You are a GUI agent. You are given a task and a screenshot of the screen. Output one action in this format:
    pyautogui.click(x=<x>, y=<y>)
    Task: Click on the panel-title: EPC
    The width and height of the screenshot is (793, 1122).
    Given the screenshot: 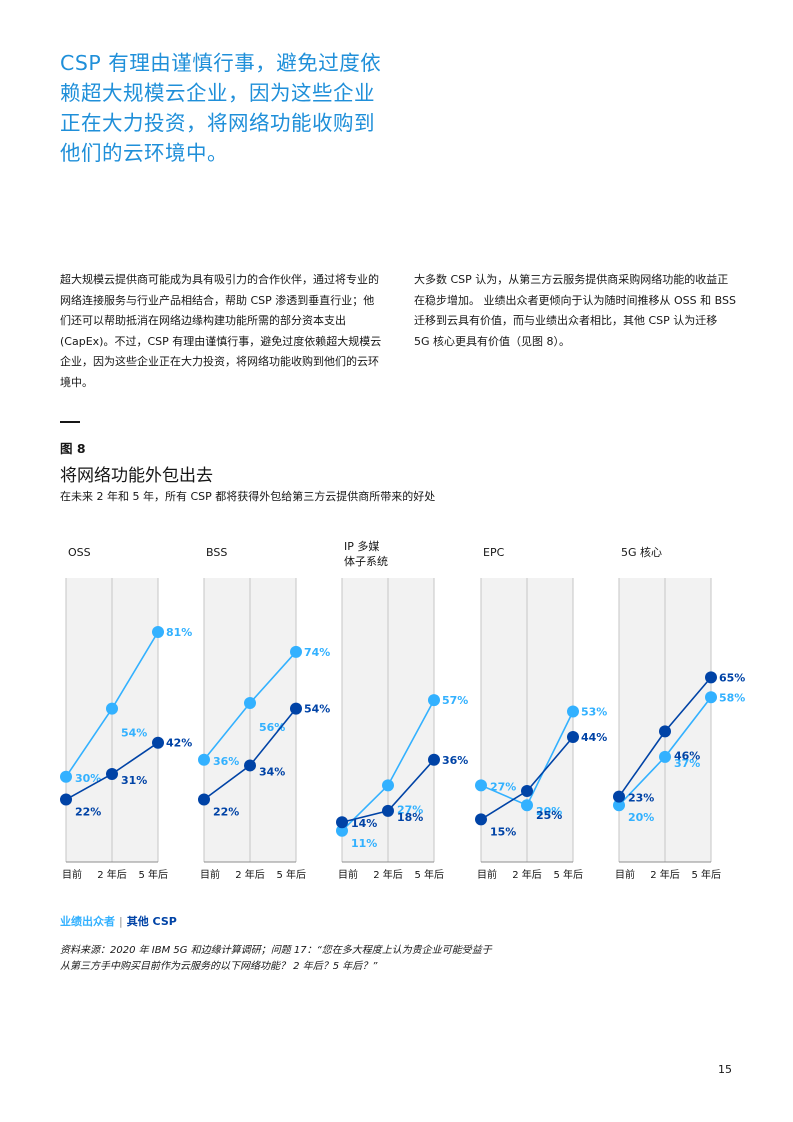 What is the action you would take?
    pyautogui.click(x=494, y=552)
    